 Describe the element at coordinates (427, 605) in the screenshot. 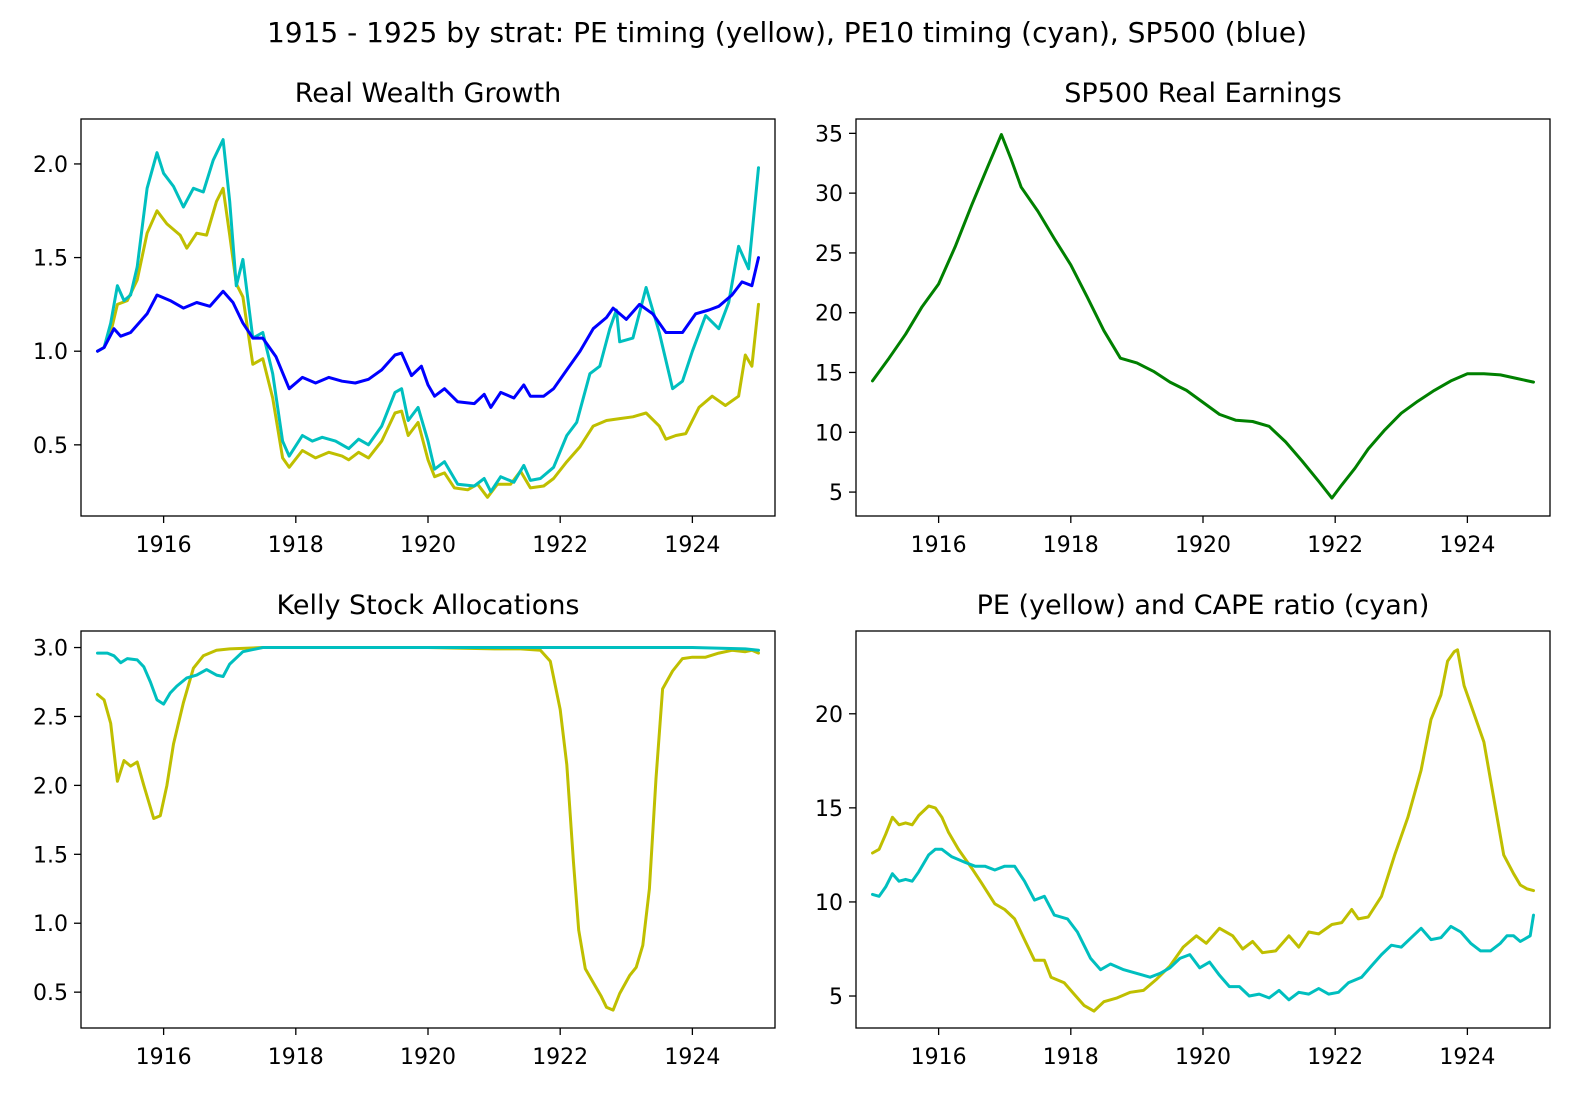

I see `panel-title: Kelly Stock Allocations` at that location.